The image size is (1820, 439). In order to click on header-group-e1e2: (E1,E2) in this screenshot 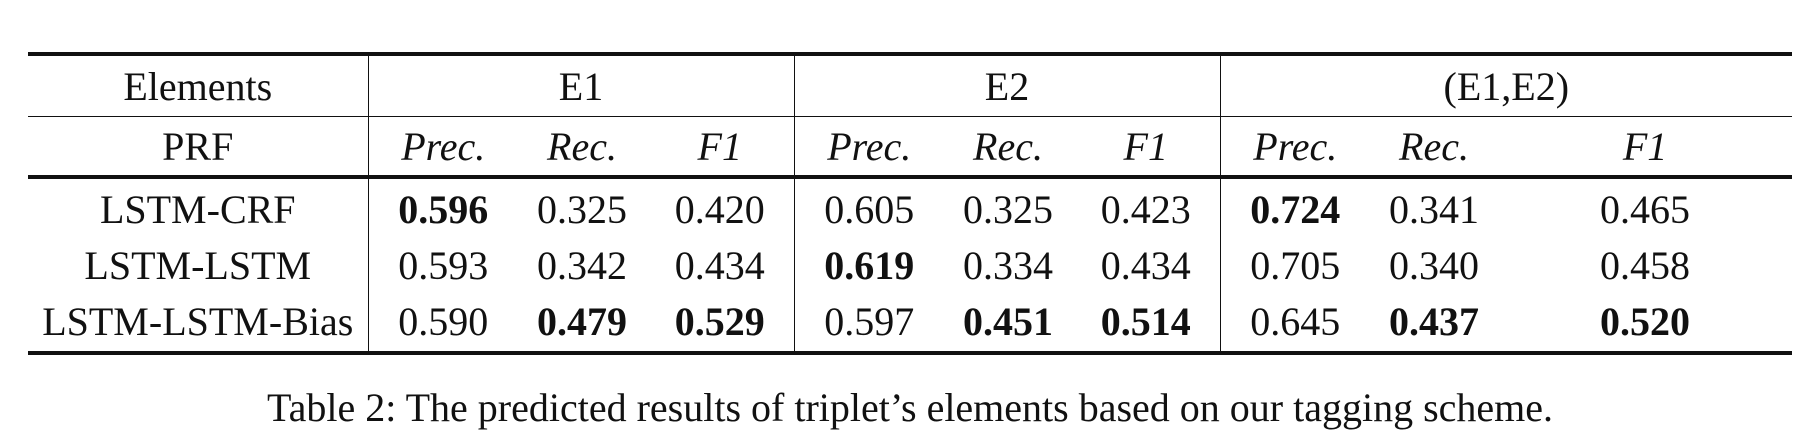, I will do `click(1506, 85)`.